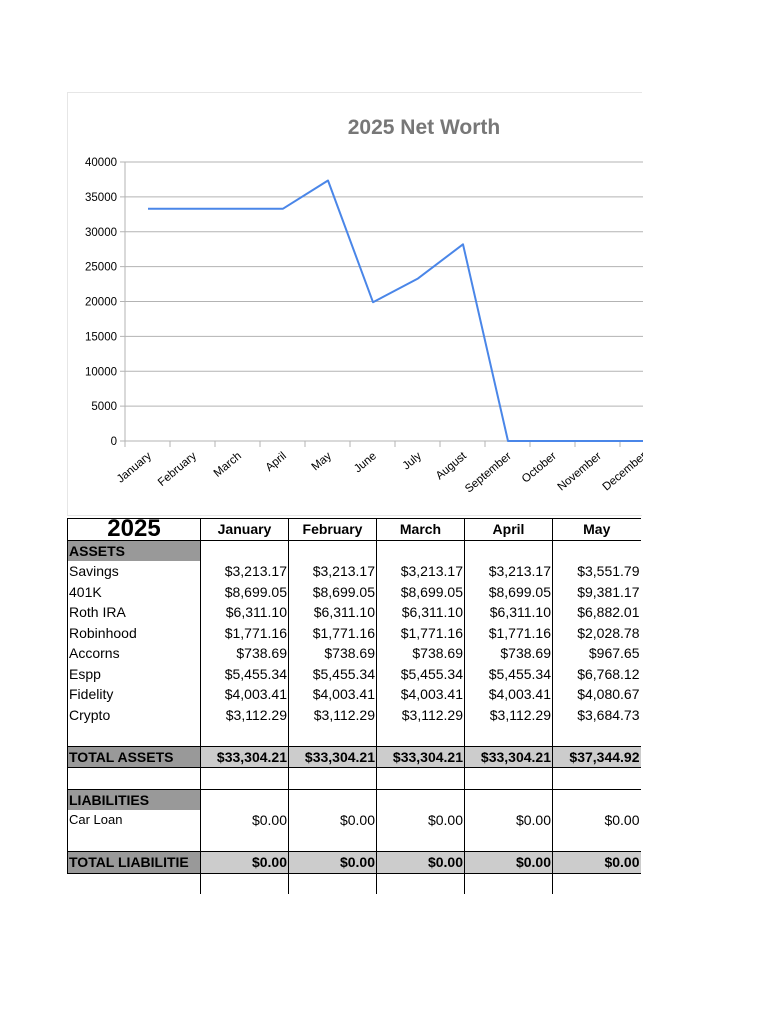 This screenshot has width=768, height=1024. Describe the element at coordinates (134, 862) in the screenshot. I see `total-label: TOTAL LIABILITIE` at that location.